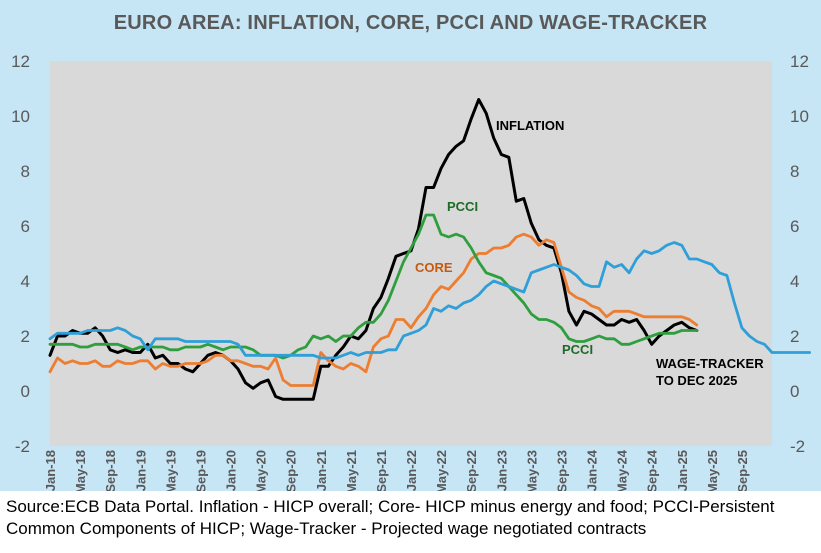 The image size is (821, 553). What do you see at coordinates (652, 470) in the screenshot?
I see `x-tick-label: Sep-24` at bounding box center [652, 470].